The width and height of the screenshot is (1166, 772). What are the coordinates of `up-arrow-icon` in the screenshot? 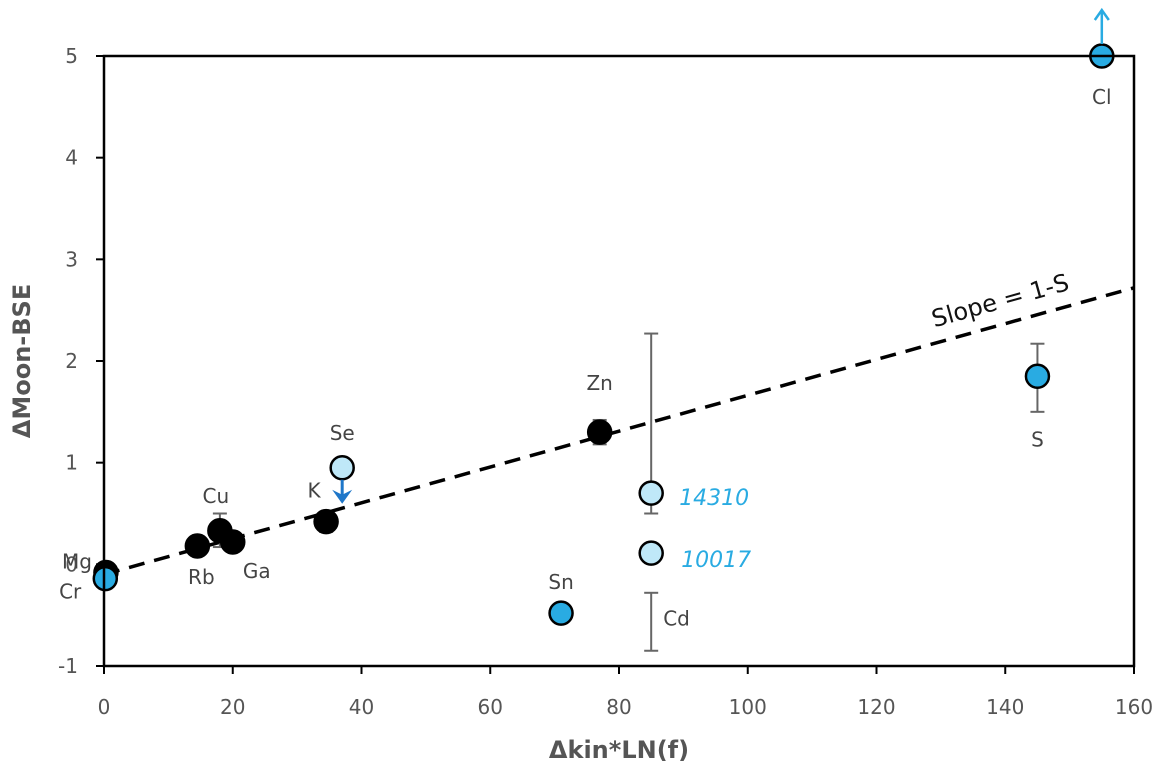 It's located at (1101, 14).